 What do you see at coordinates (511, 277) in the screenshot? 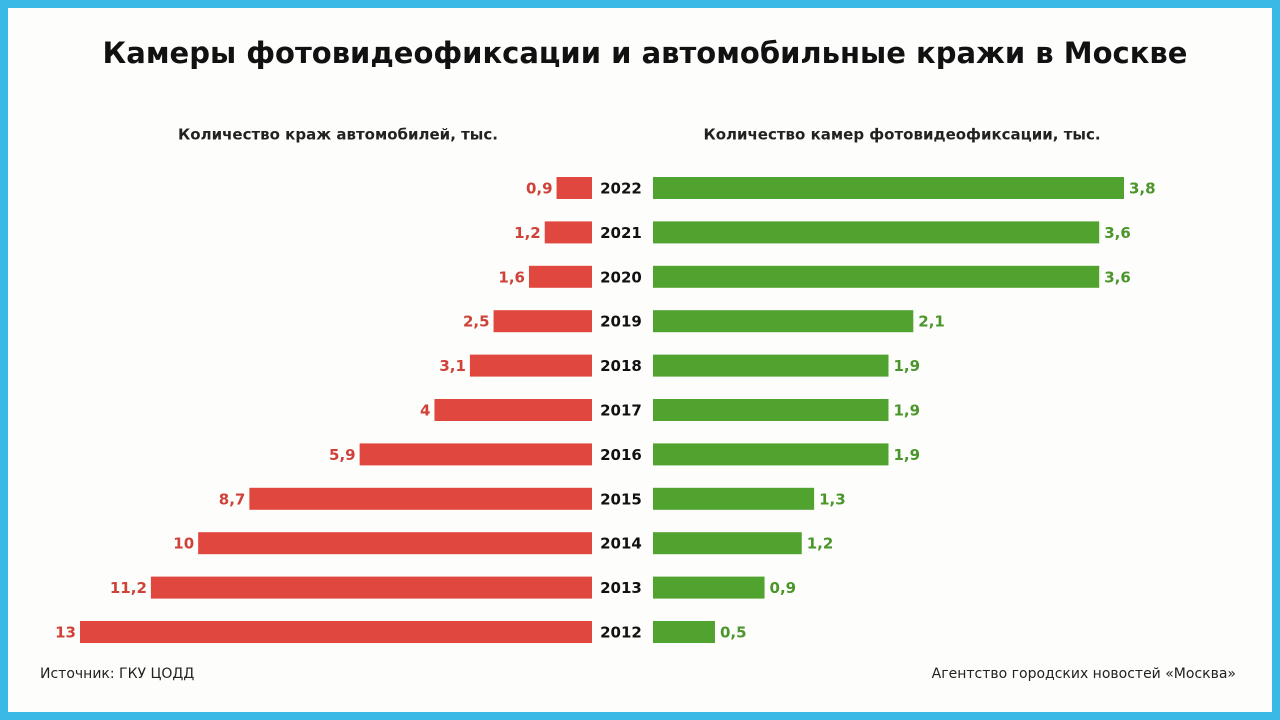
I see `value-label: 1,6` at bounding box center [511, 277].